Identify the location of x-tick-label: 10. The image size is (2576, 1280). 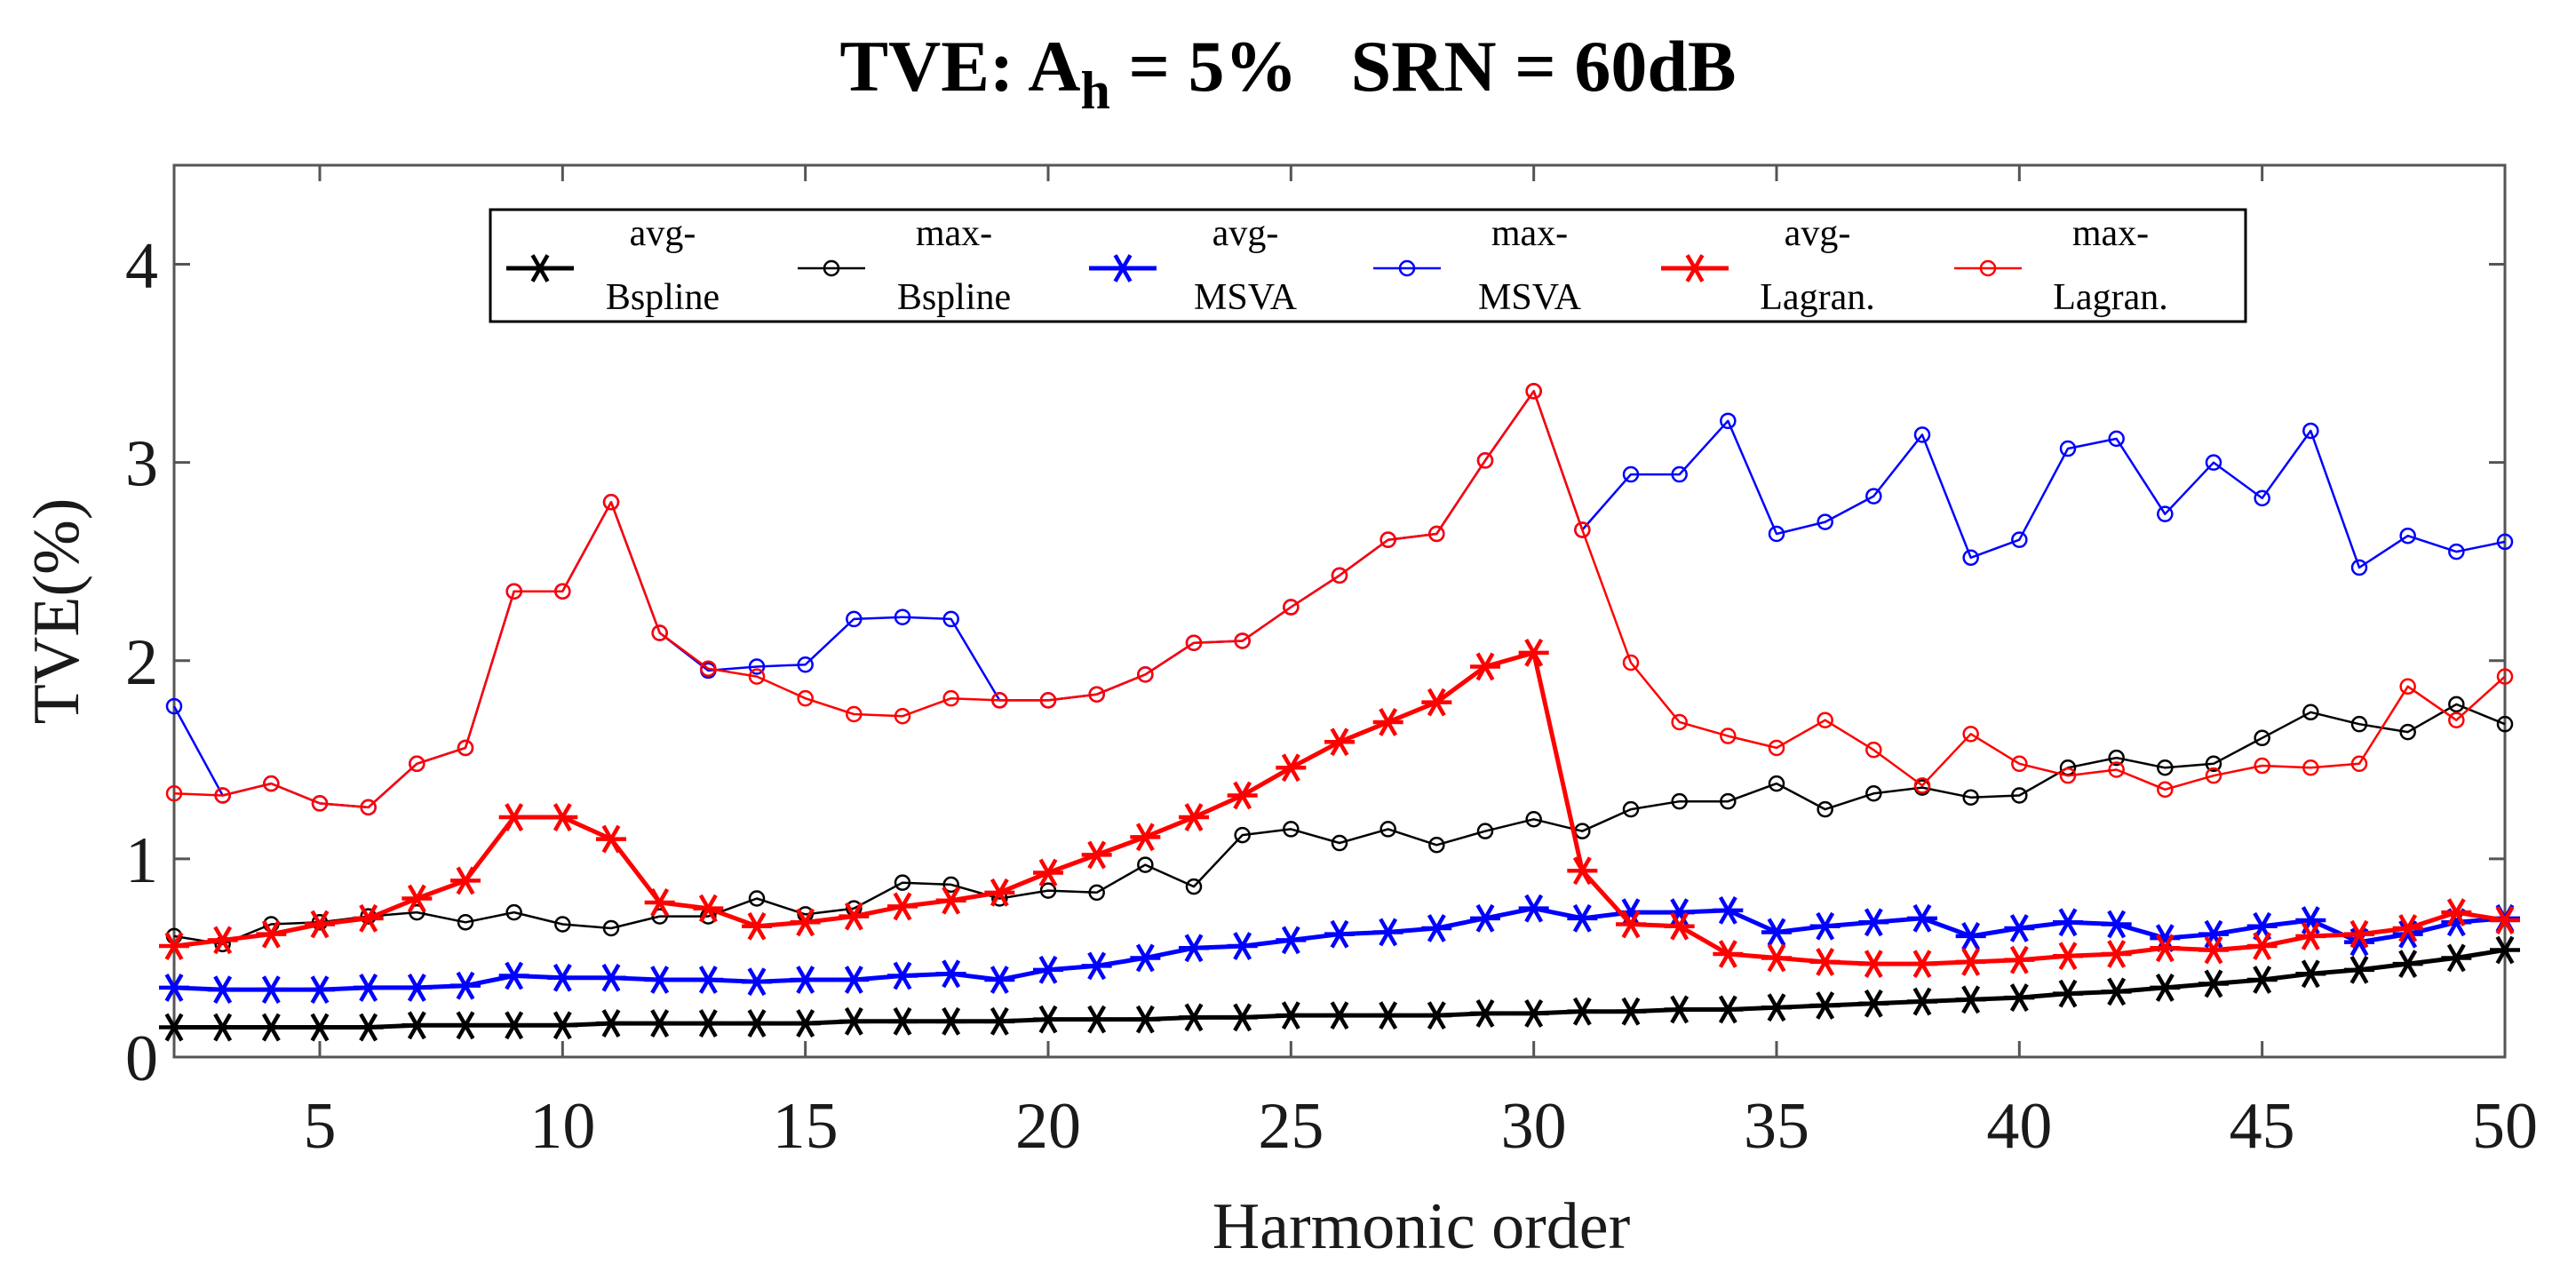
(562, 1126).